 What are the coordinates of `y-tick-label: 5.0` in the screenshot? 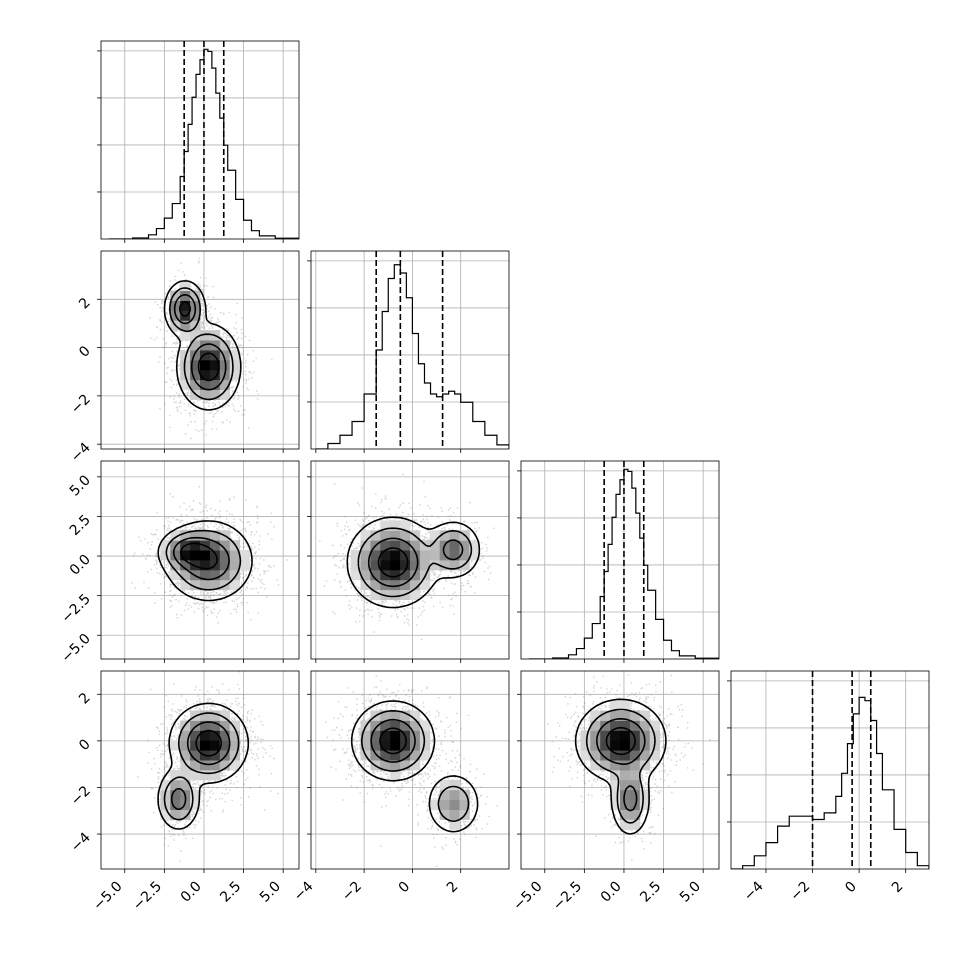 It's located at (80, 485).